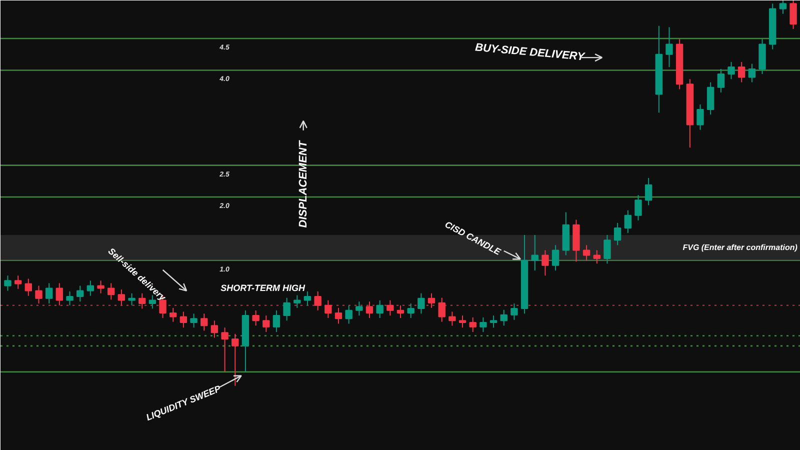 The height and width of the screenshot is (450, 800). What do you see at coordinates (530, 53) in the screenshot?
I see `annotation: BUY-SIDE DELIVERY` at bounding box center [530, 53].